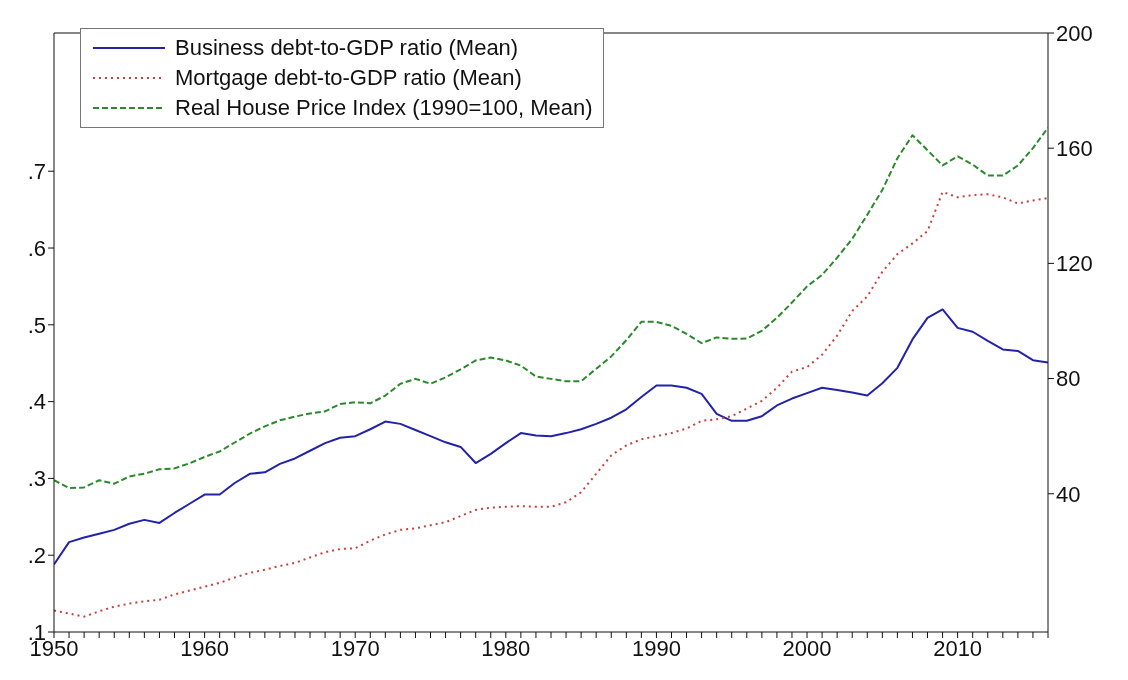 This screenshot has height=680, width=1128. What do you see at coordinates (807, 648) in the screenshot?
I see `x-tick-label: 2000` at bounding box center [807, 648].